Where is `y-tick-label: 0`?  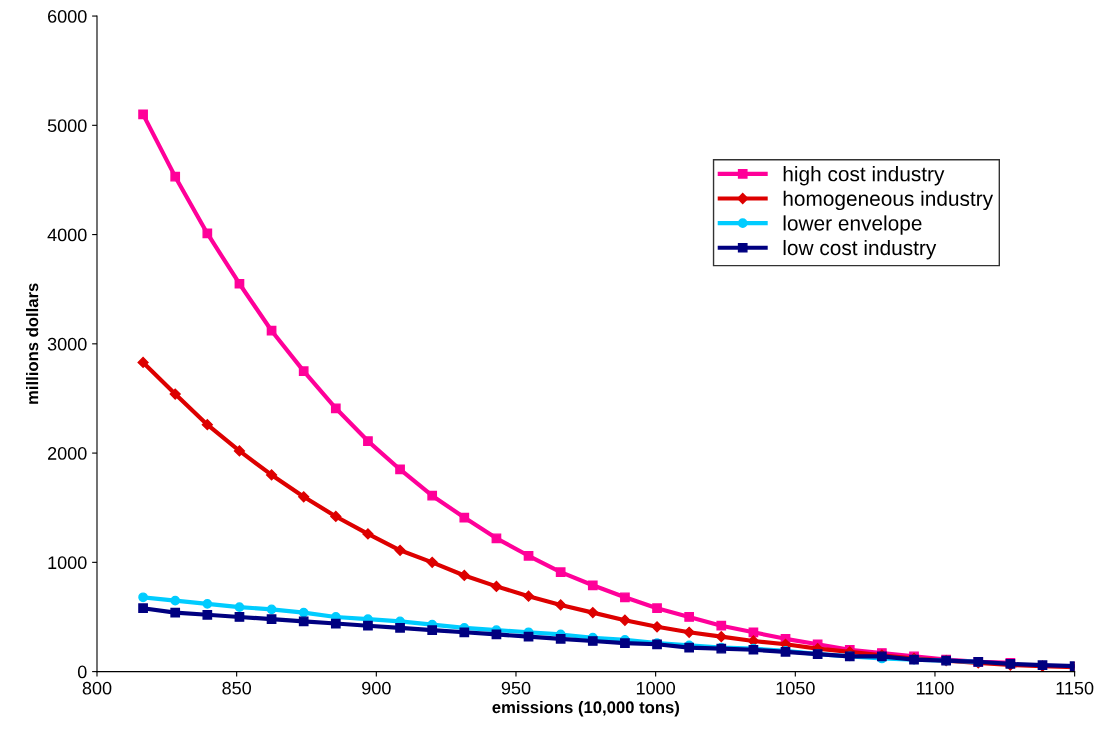 y-tick-label: 0 is located at coordinates (82, 672).